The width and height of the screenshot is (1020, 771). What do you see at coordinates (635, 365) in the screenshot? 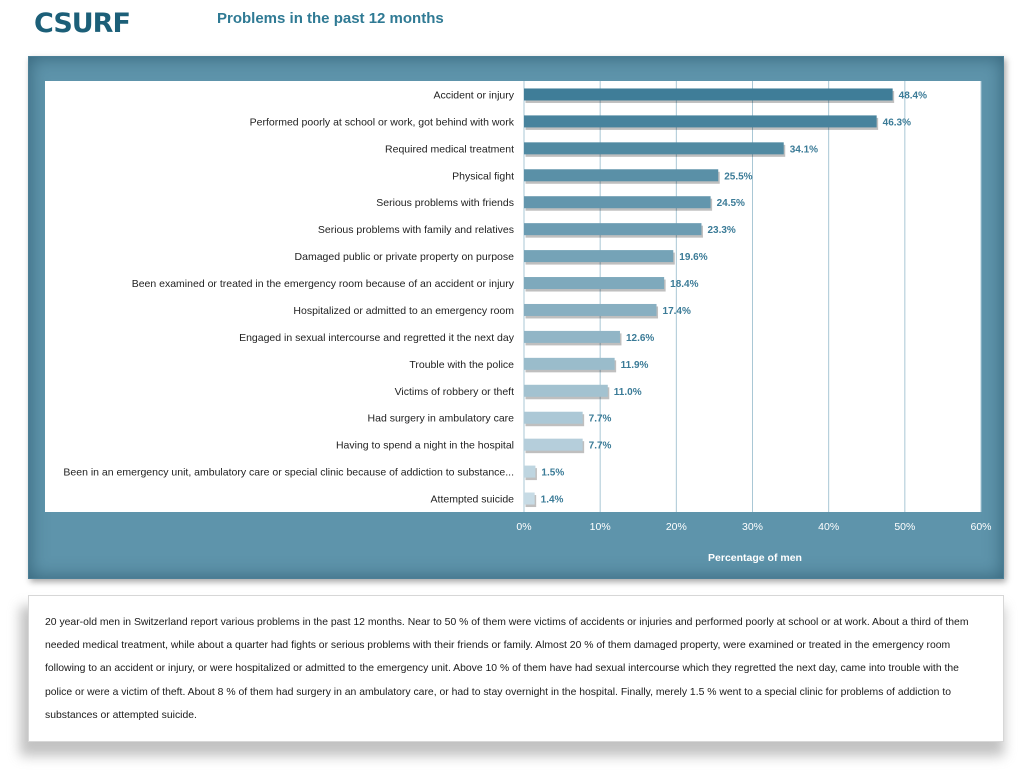
I see `data-label: 11.9%` at bounding box center [635, 365].